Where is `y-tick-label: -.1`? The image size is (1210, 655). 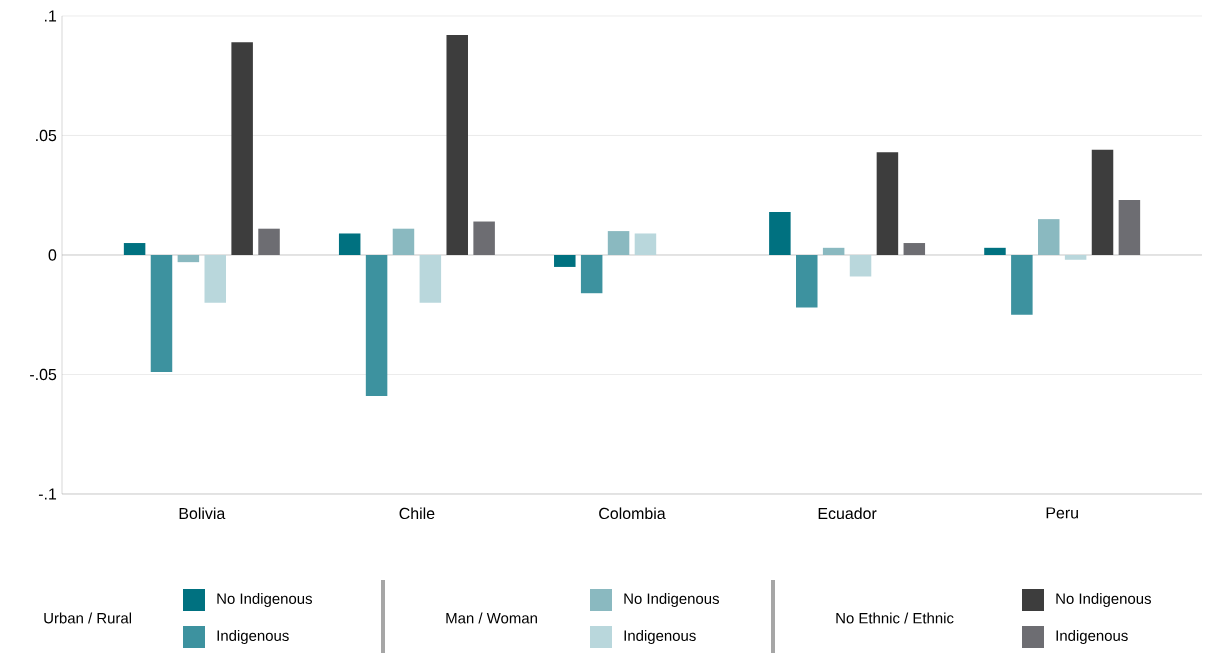
y-tick-label: -.1 is located at coordinates (47, 494).